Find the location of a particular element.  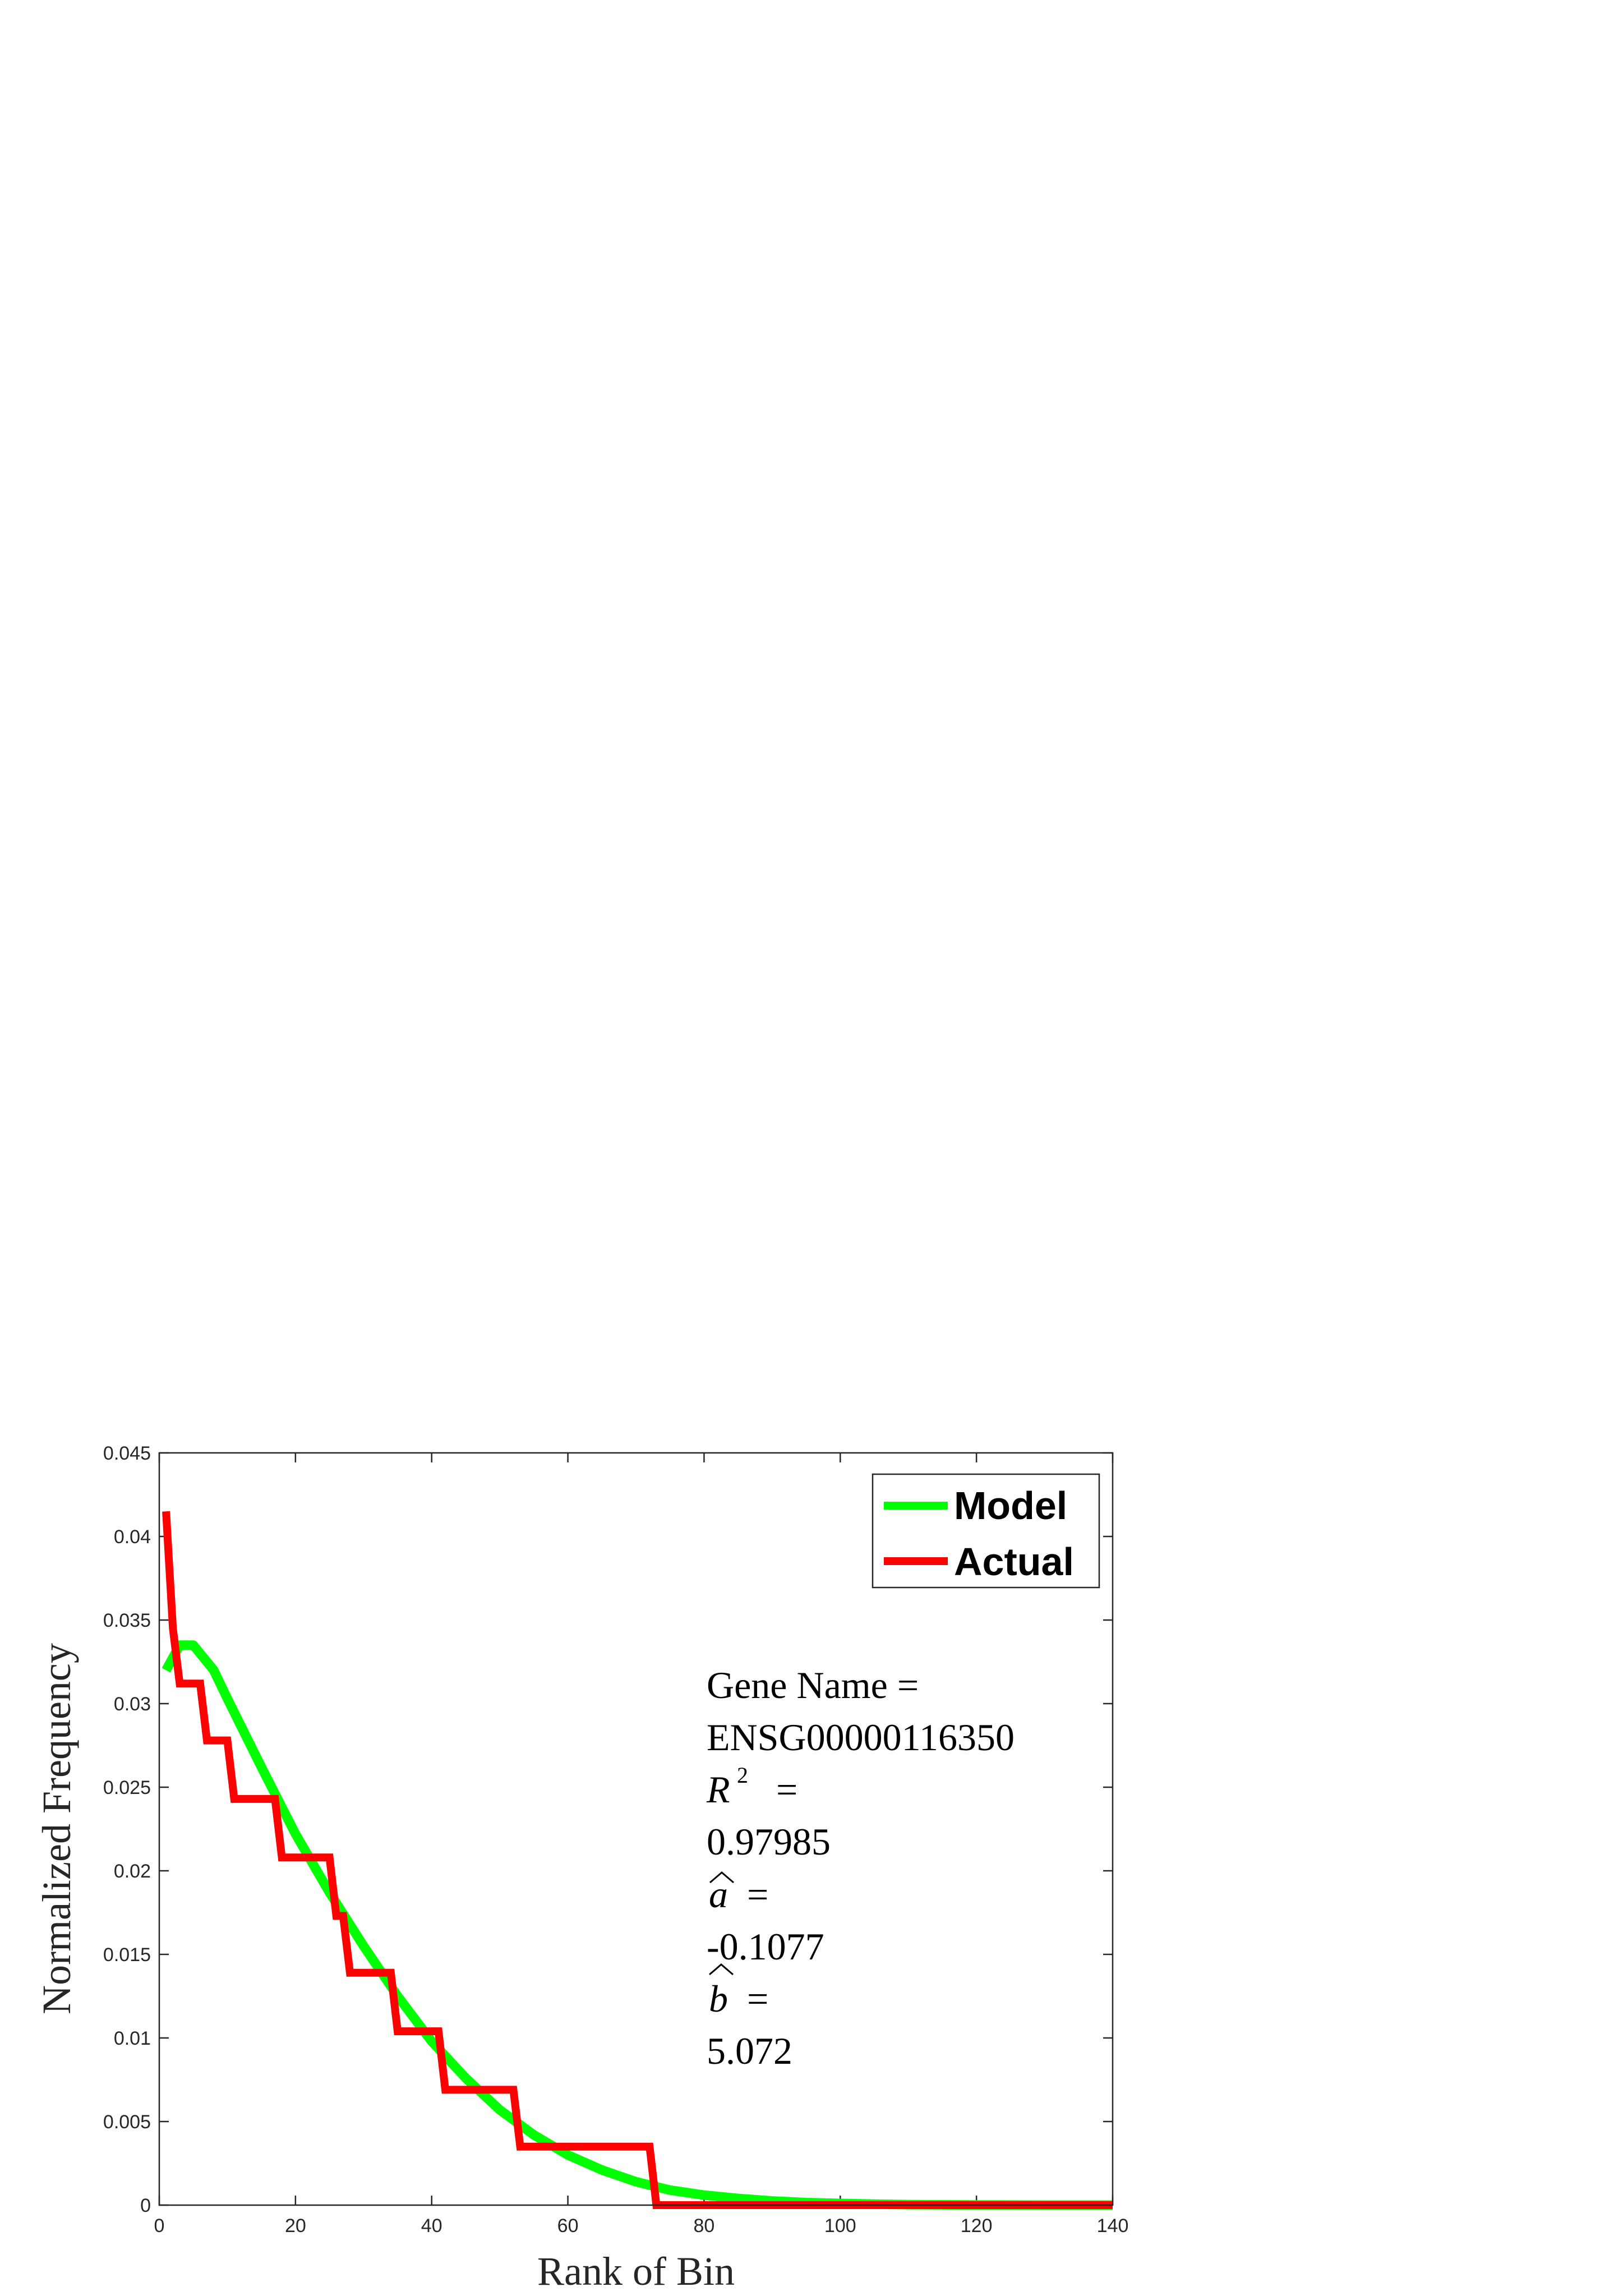

b-hat-label: b is located at coordinates (718, 1998).